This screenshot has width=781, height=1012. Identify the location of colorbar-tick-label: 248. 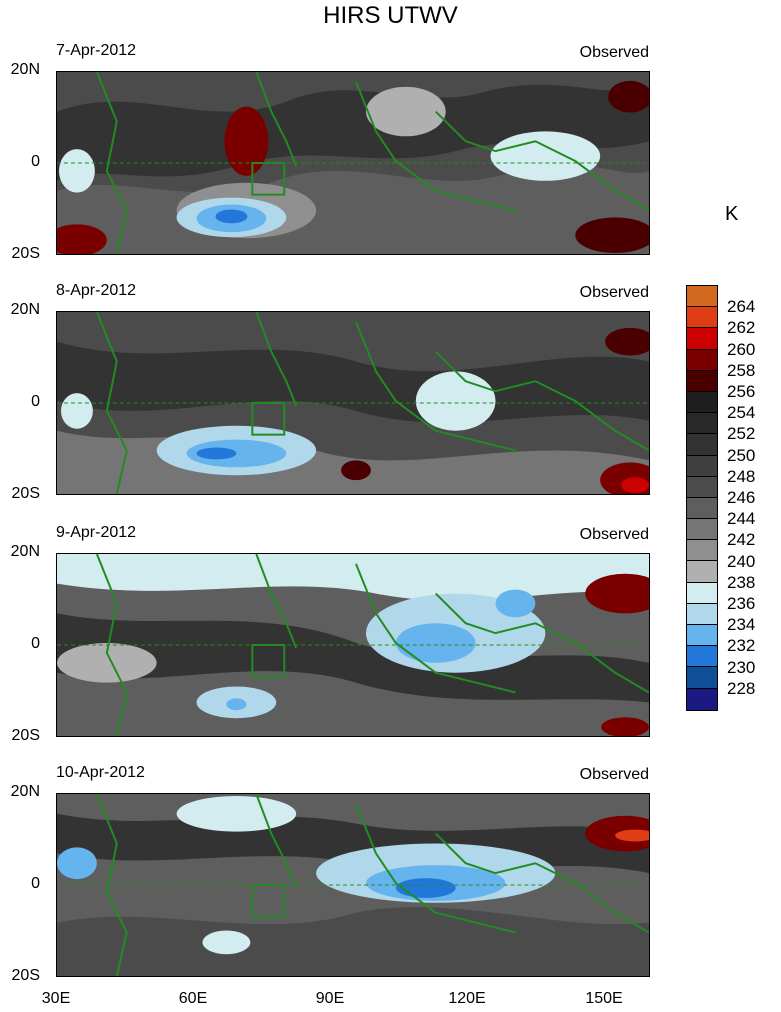
(741, 476).